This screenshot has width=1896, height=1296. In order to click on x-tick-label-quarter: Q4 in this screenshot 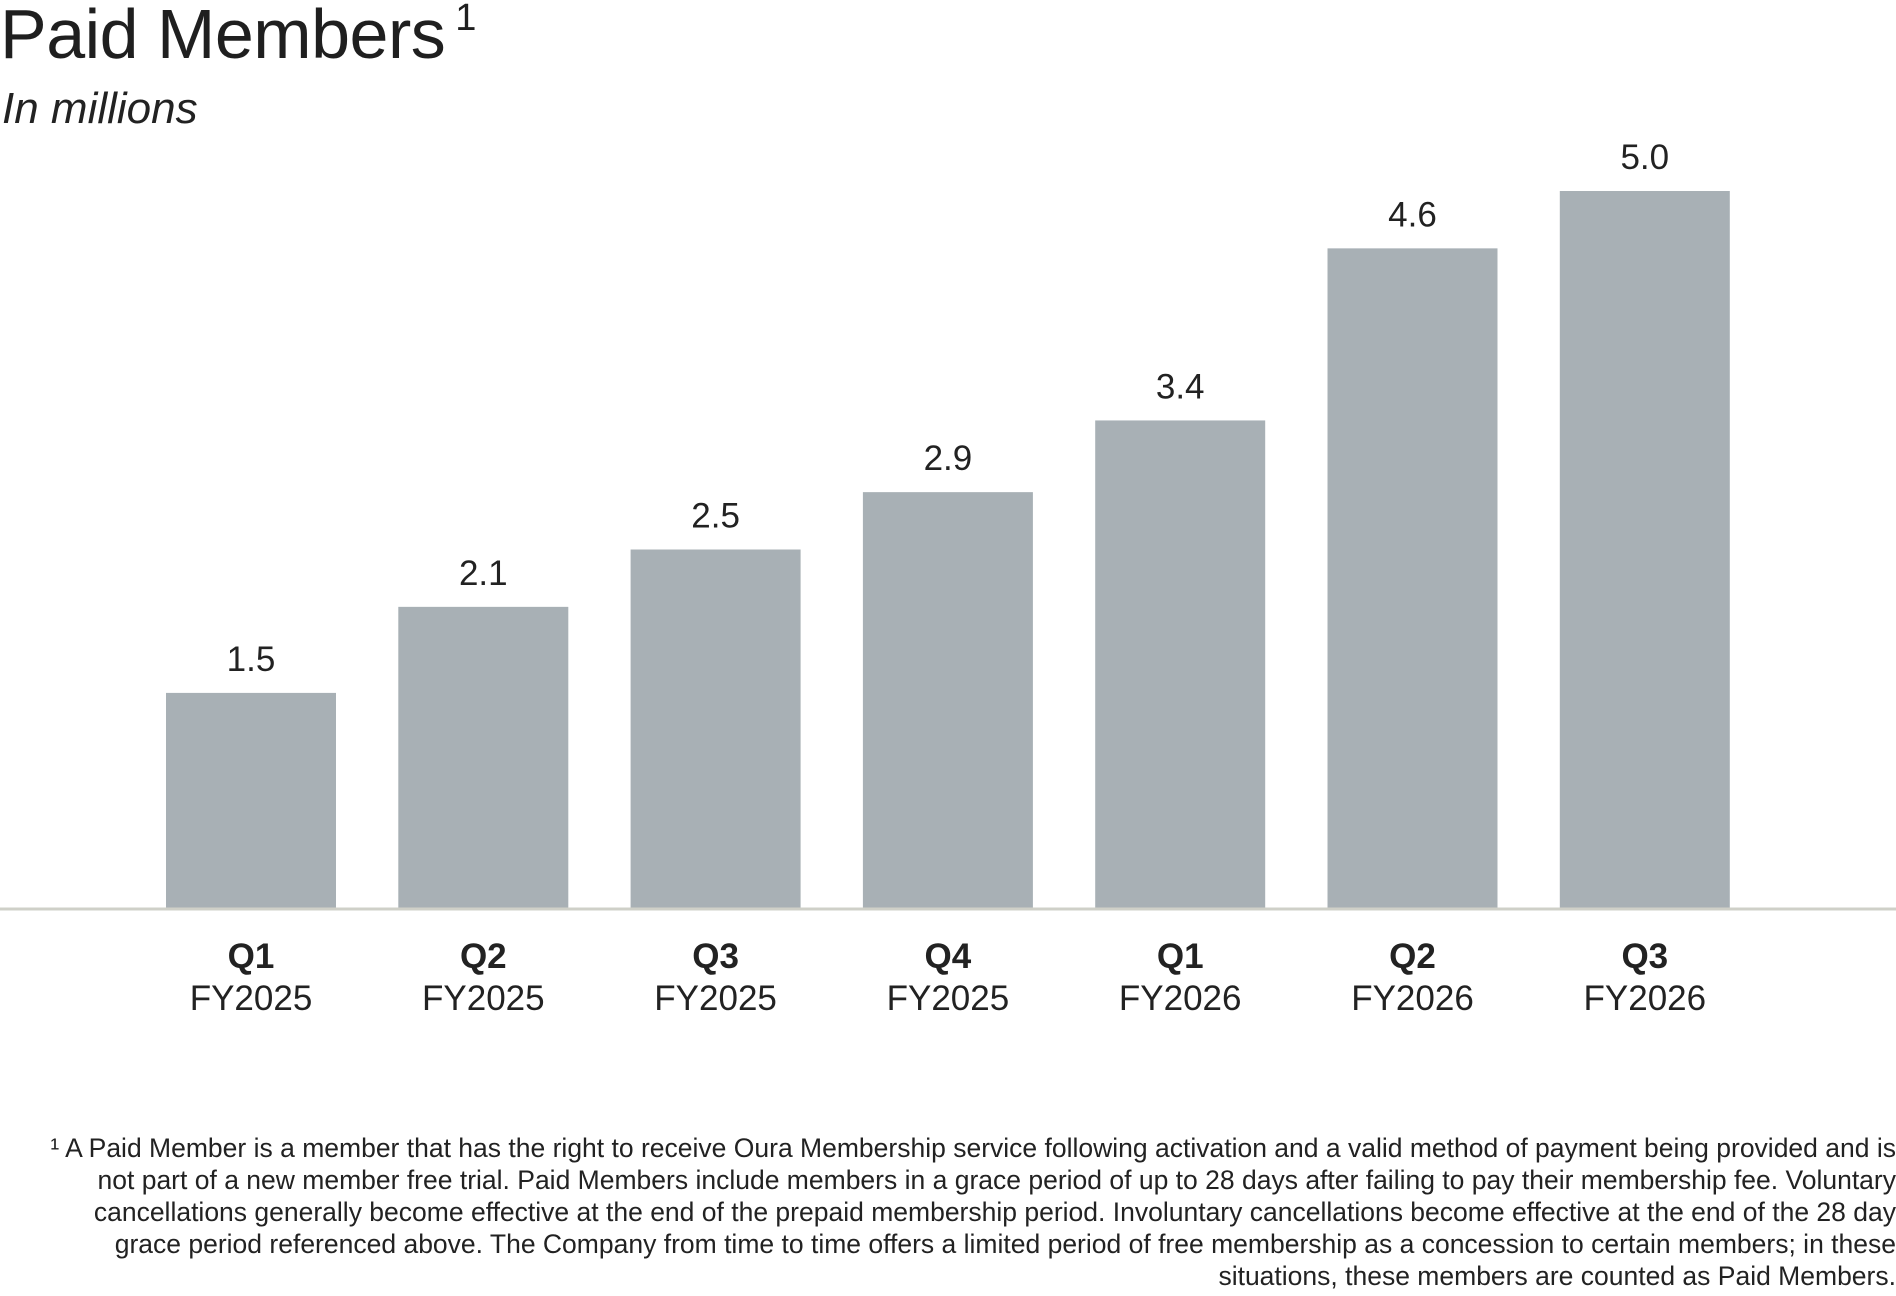, I will do `click(948, 956)`.